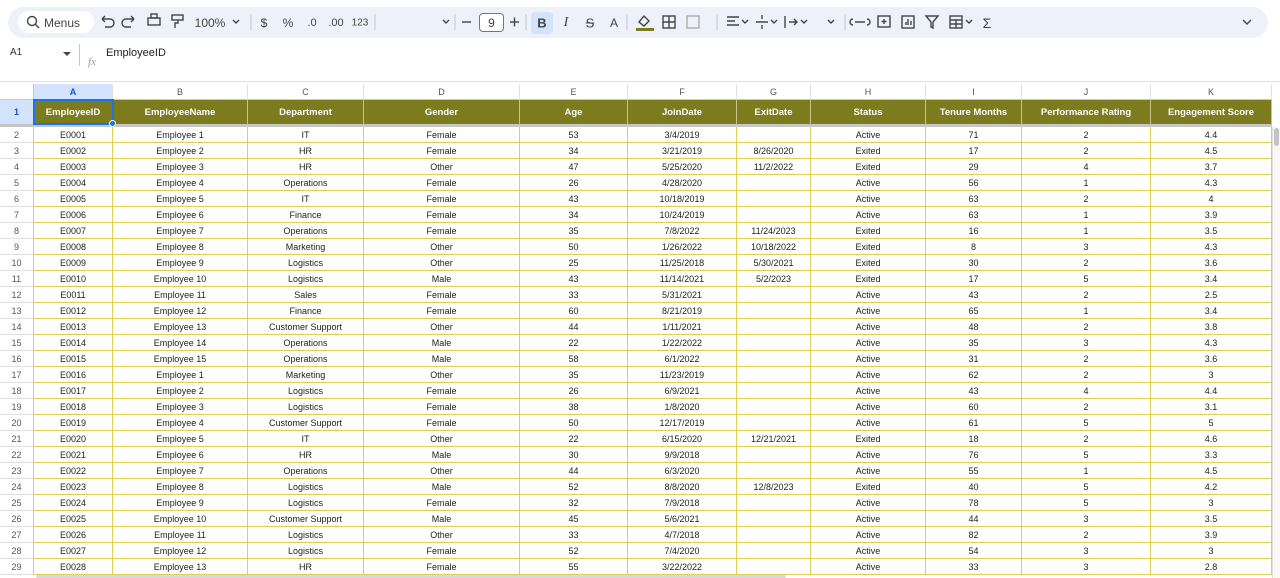 This screenshot has height=578, width=1280. What do you see at coordinates (442, 247) in the screenshot?
I see `cell: Other` at bounding box center [442, 247].